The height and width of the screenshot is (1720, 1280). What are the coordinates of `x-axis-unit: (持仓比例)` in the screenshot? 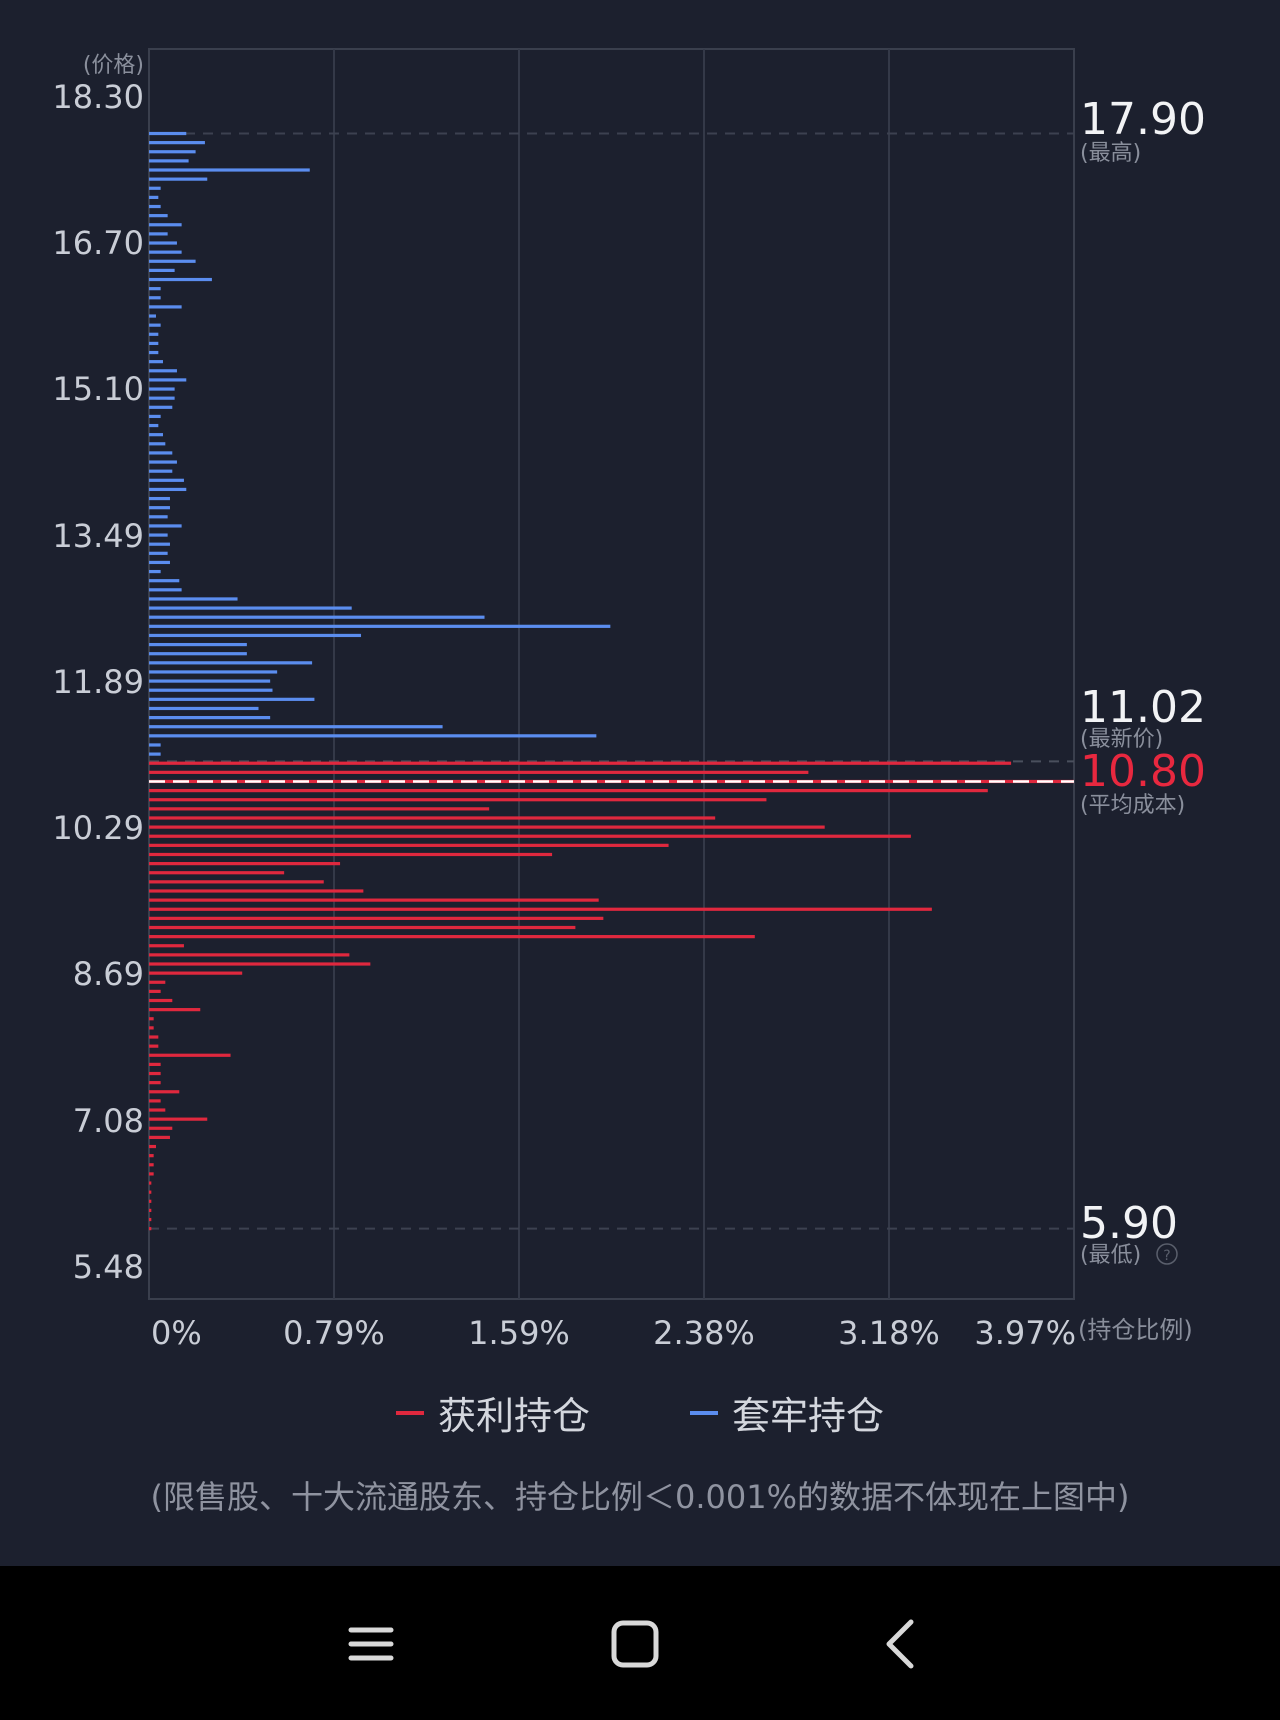 It's located at (1135, 1330).